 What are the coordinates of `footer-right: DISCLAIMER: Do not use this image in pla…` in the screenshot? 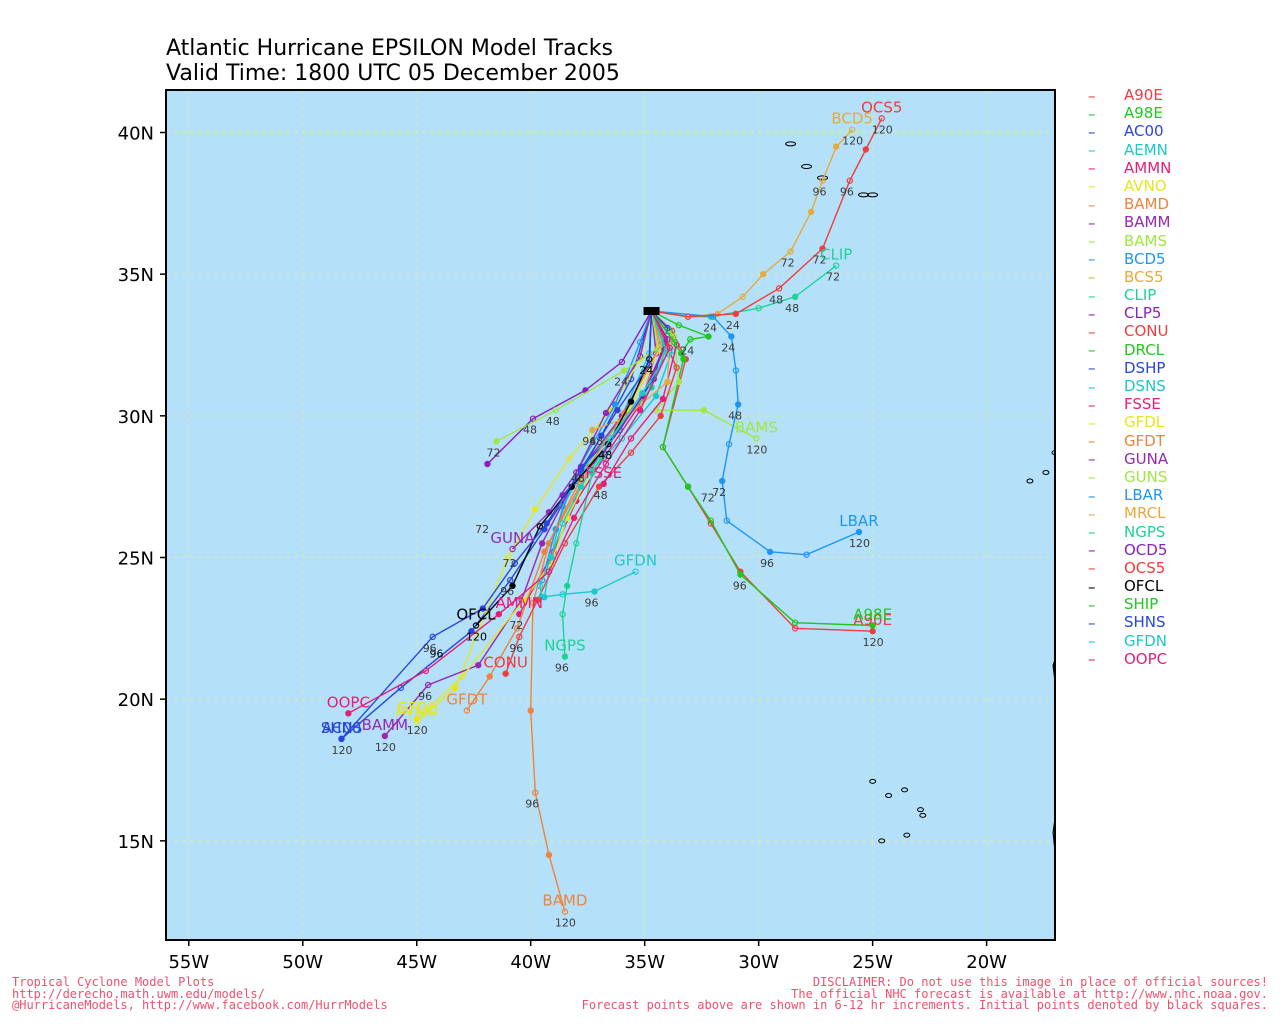 It's located at (925, 994).